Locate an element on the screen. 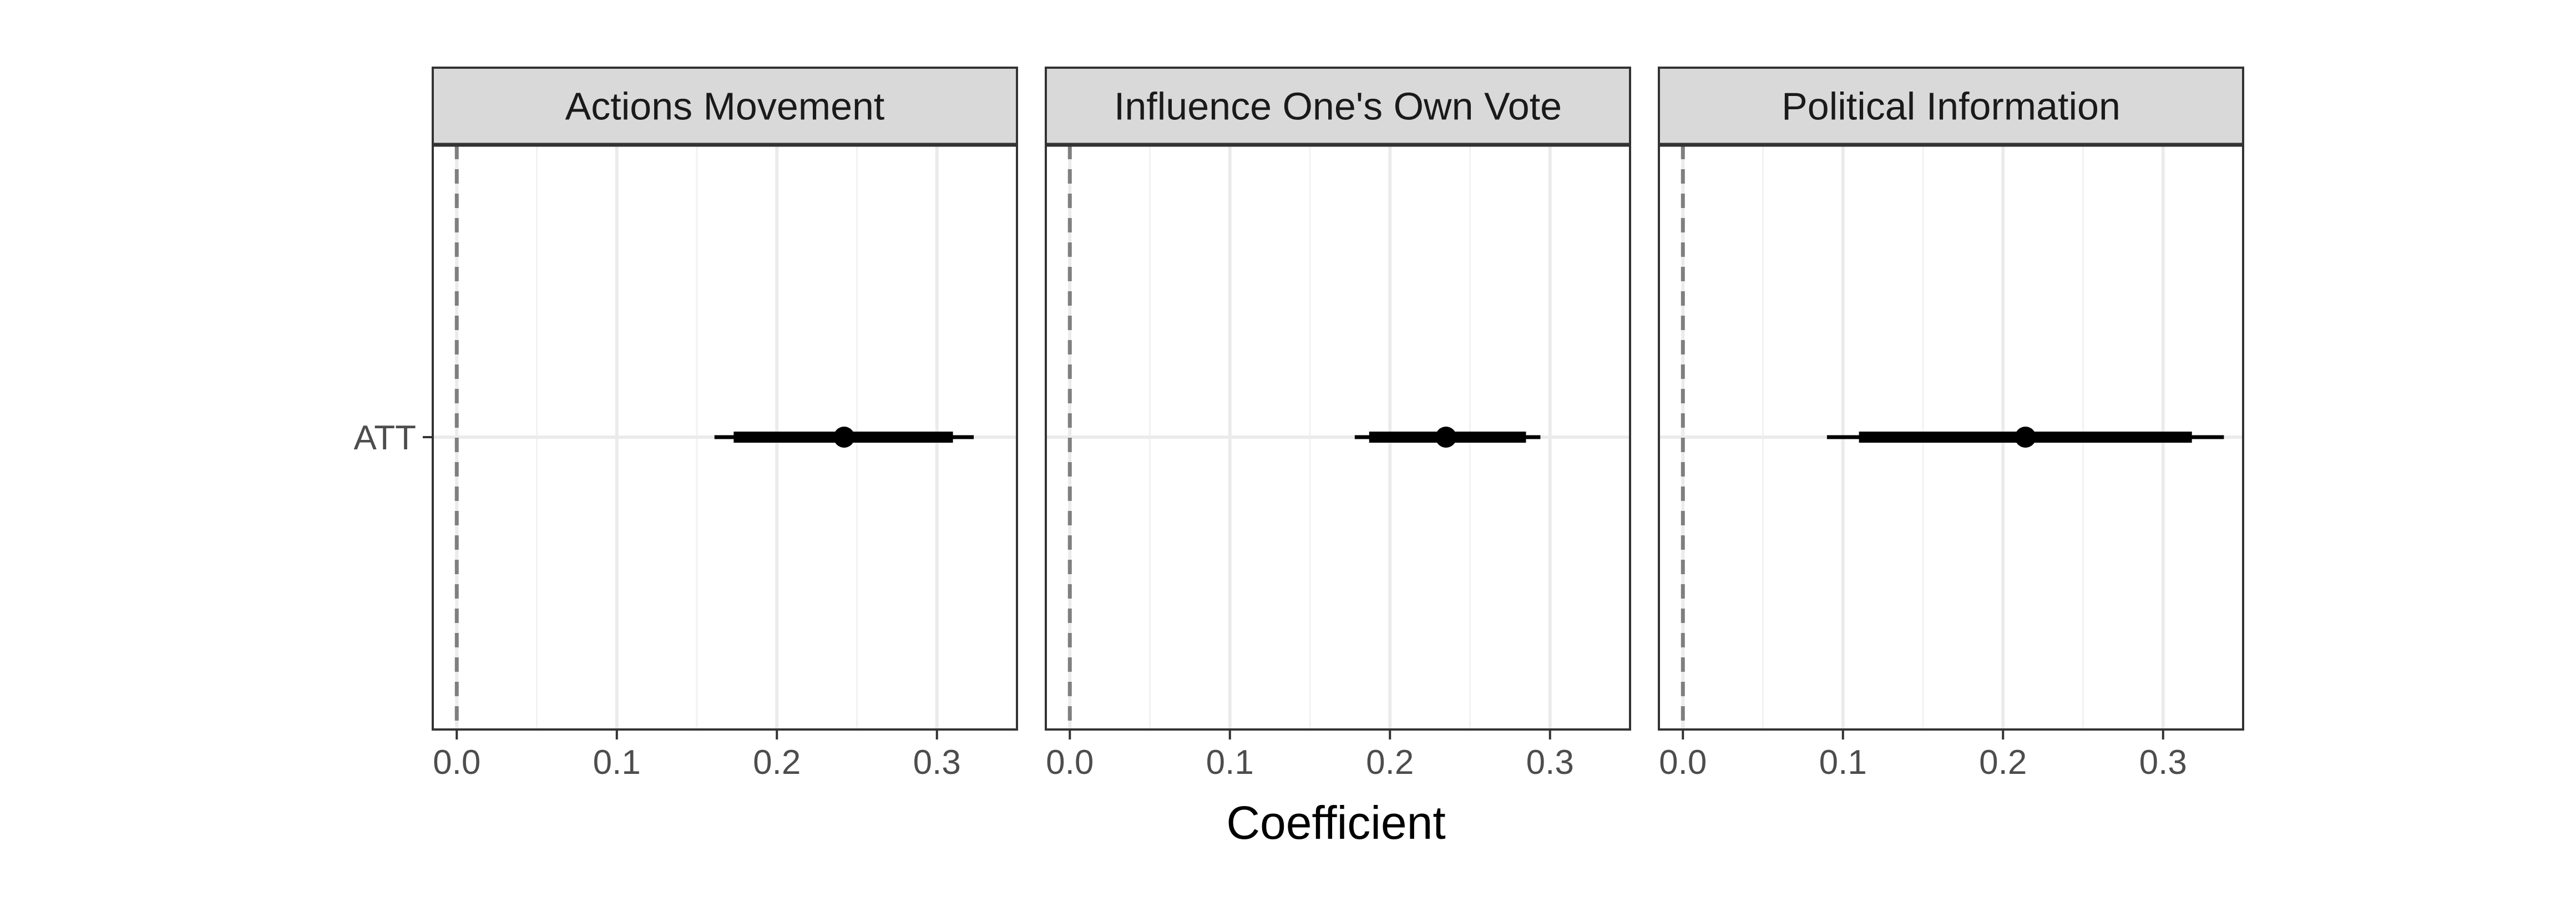 The width and height of the screenshot is (2576, 917). facet-strip-label: Influence One's Own Vote is located at coordinates (1338, 106).